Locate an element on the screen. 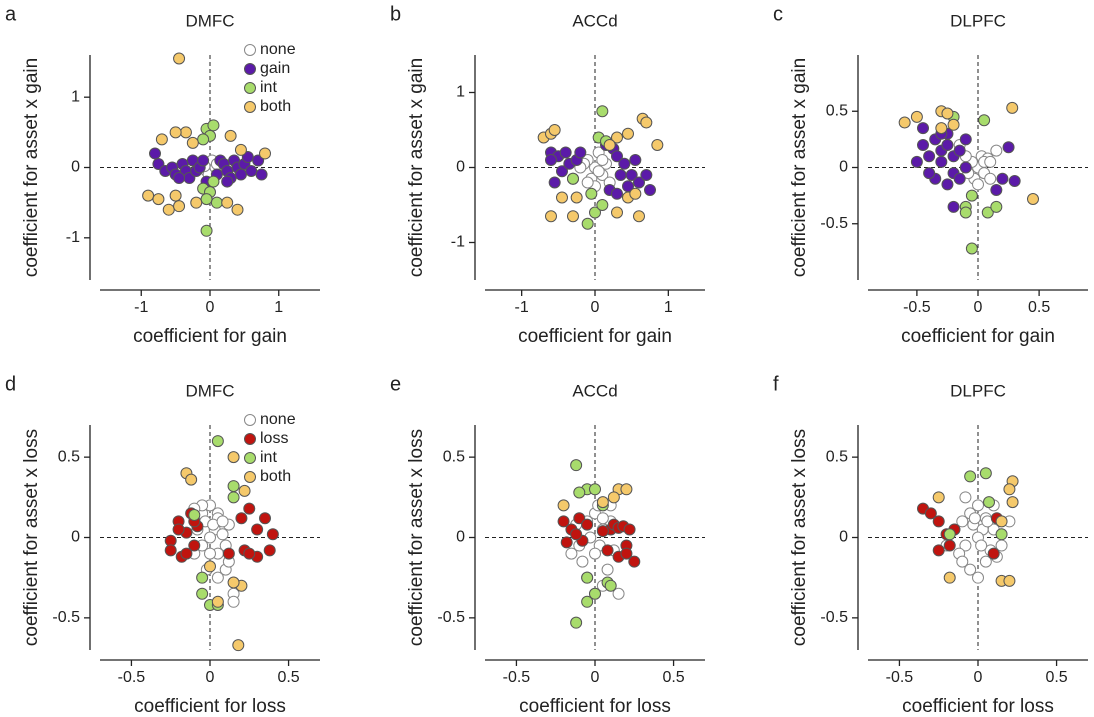  legend-label: gain is located at coordinates (275, 68).